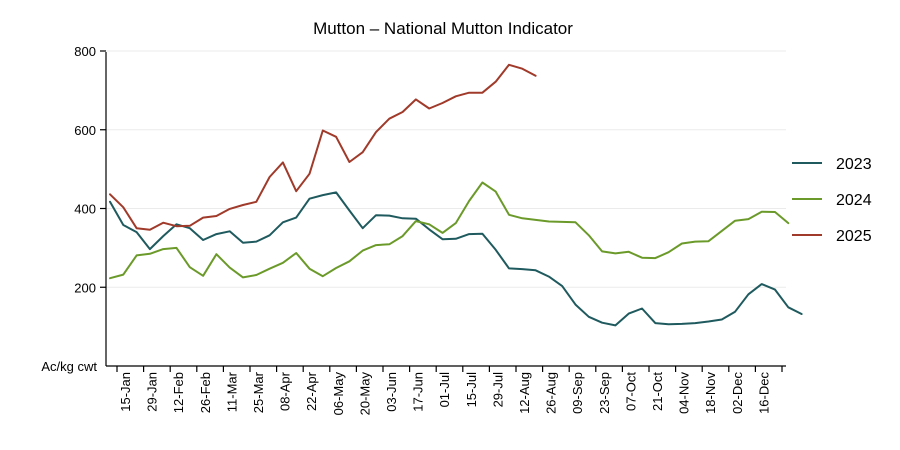 The image size is (900, 450). What do you see at coordinates (85, 287) in the screenshot?
I see `y-tick-label: 200` at bounding box center [85, 287].